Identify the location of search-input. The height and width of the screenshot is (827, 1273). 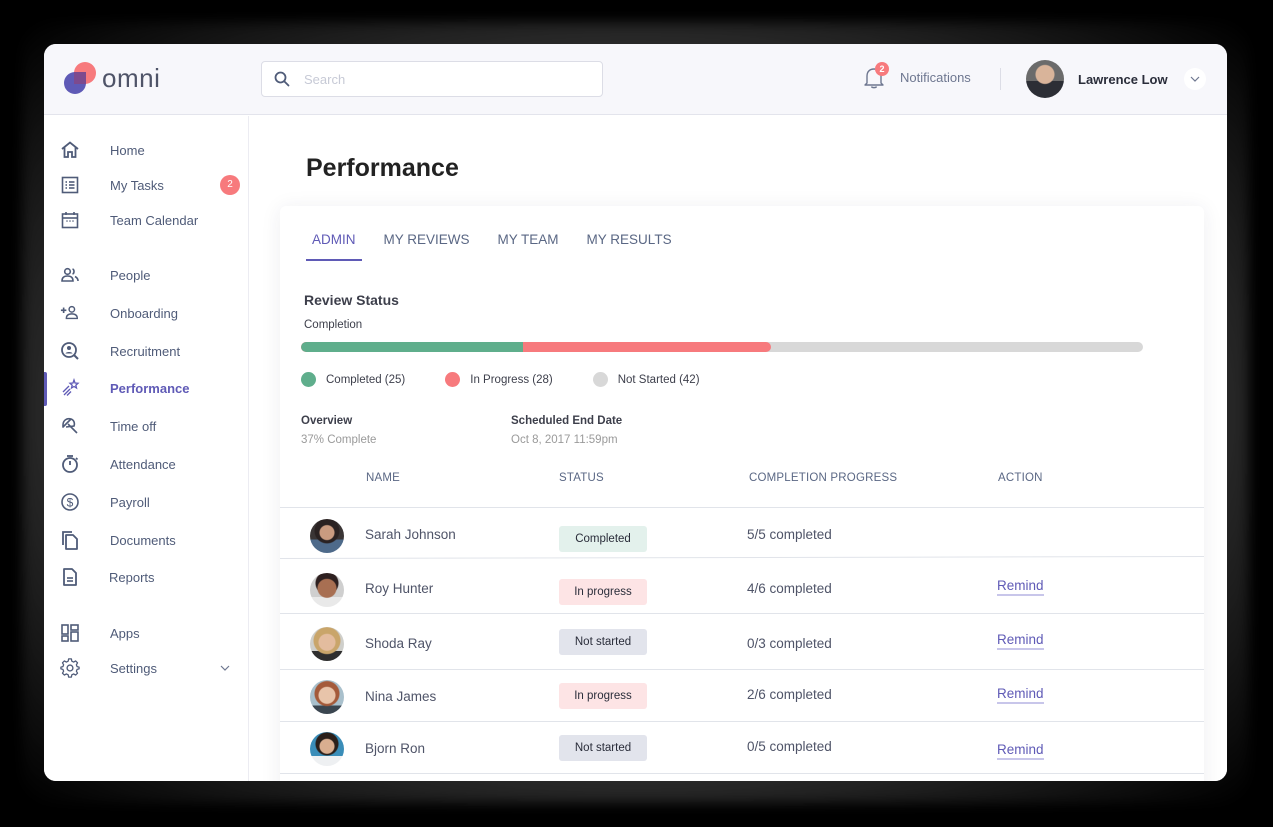
(439, 79).